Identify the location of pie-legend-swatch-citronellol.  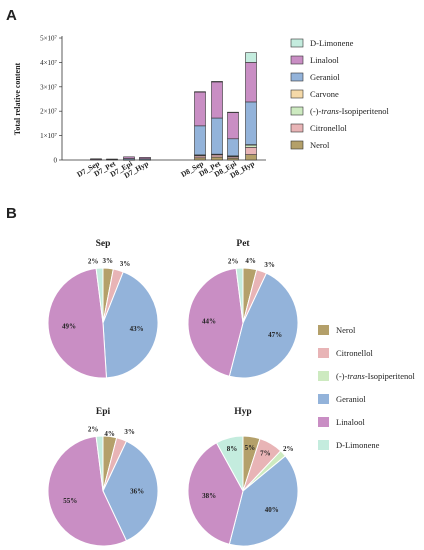
(323, 353).